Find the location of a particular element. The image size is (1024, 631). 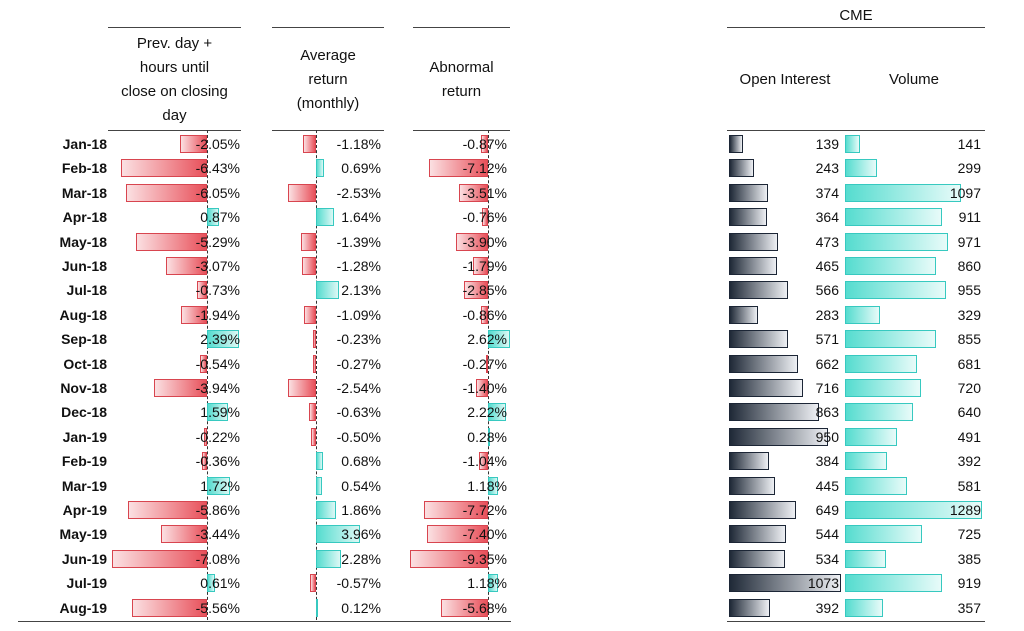

open-interest-value: 473 is located at coordinates (827, 241).